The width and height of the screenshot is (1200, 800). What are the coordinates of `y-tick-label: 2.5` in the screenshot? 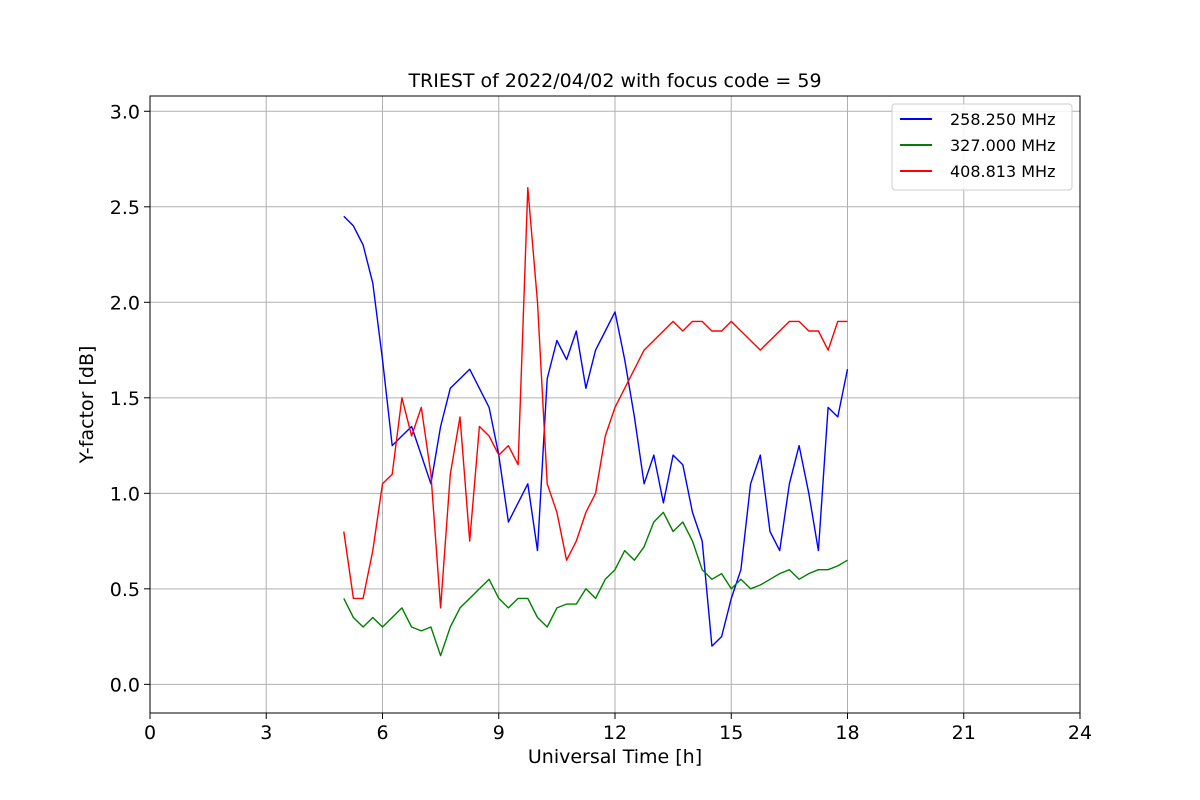 It's located at (125, 208).